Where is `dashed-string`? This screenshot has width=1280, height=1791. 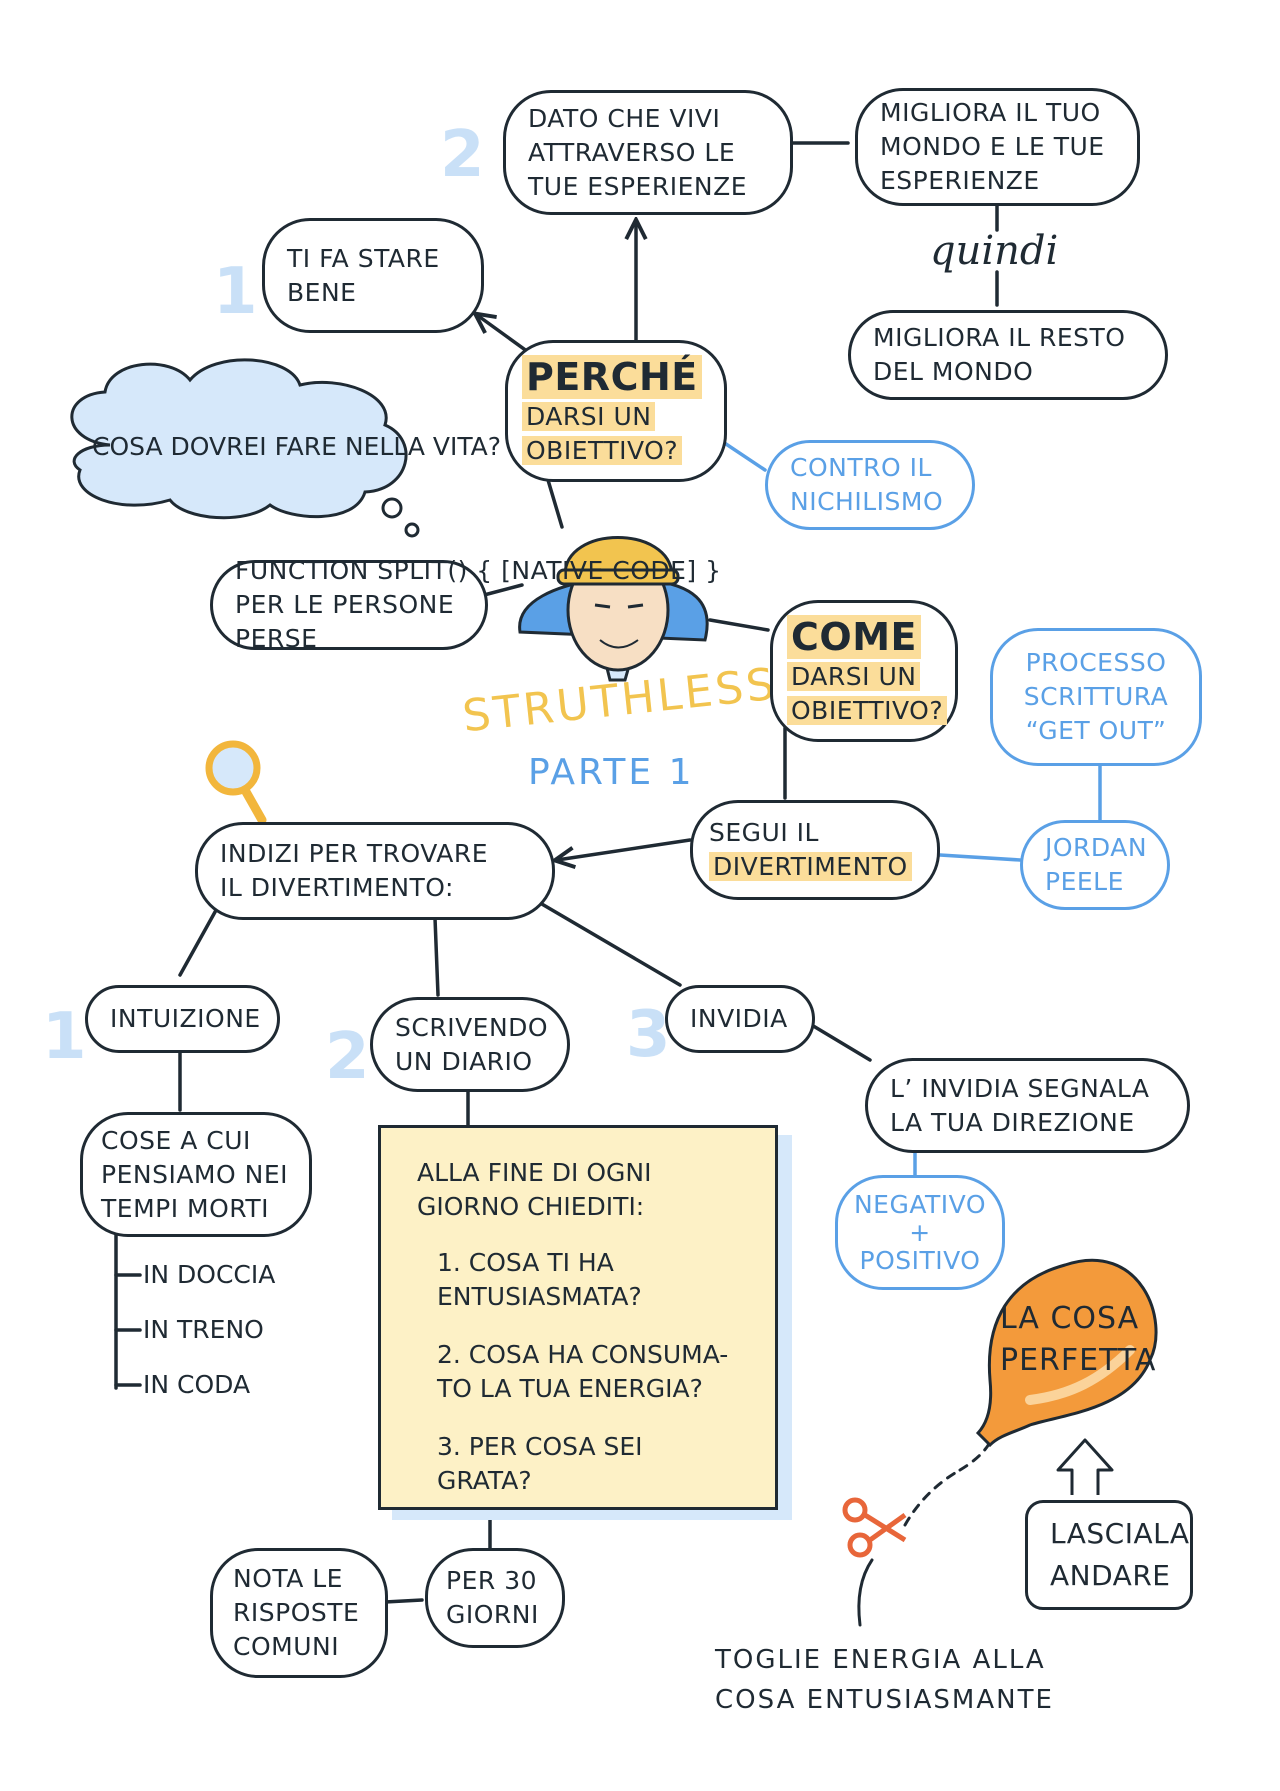 dashed-string is located at coordinates (976, 1454).